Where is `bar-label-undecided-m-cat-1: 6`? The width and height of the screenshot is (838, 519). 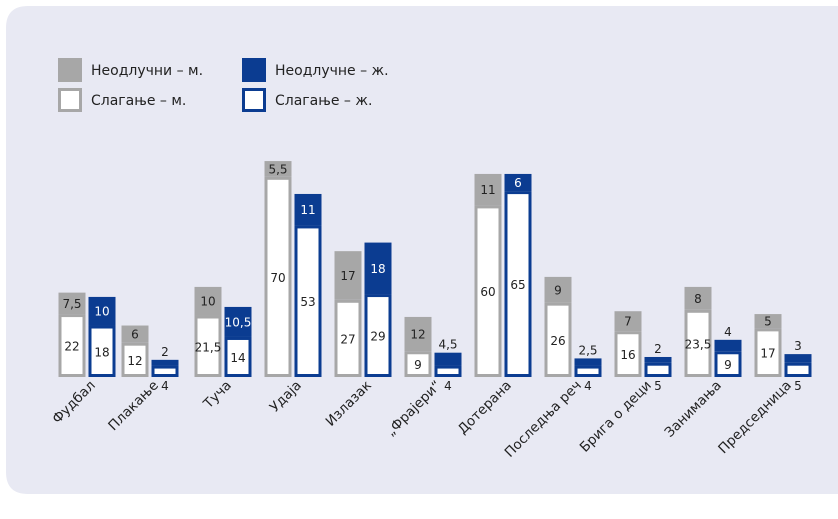 bar-label-undecided-m-cat-1: 6 is located at coordinates (135, 335).